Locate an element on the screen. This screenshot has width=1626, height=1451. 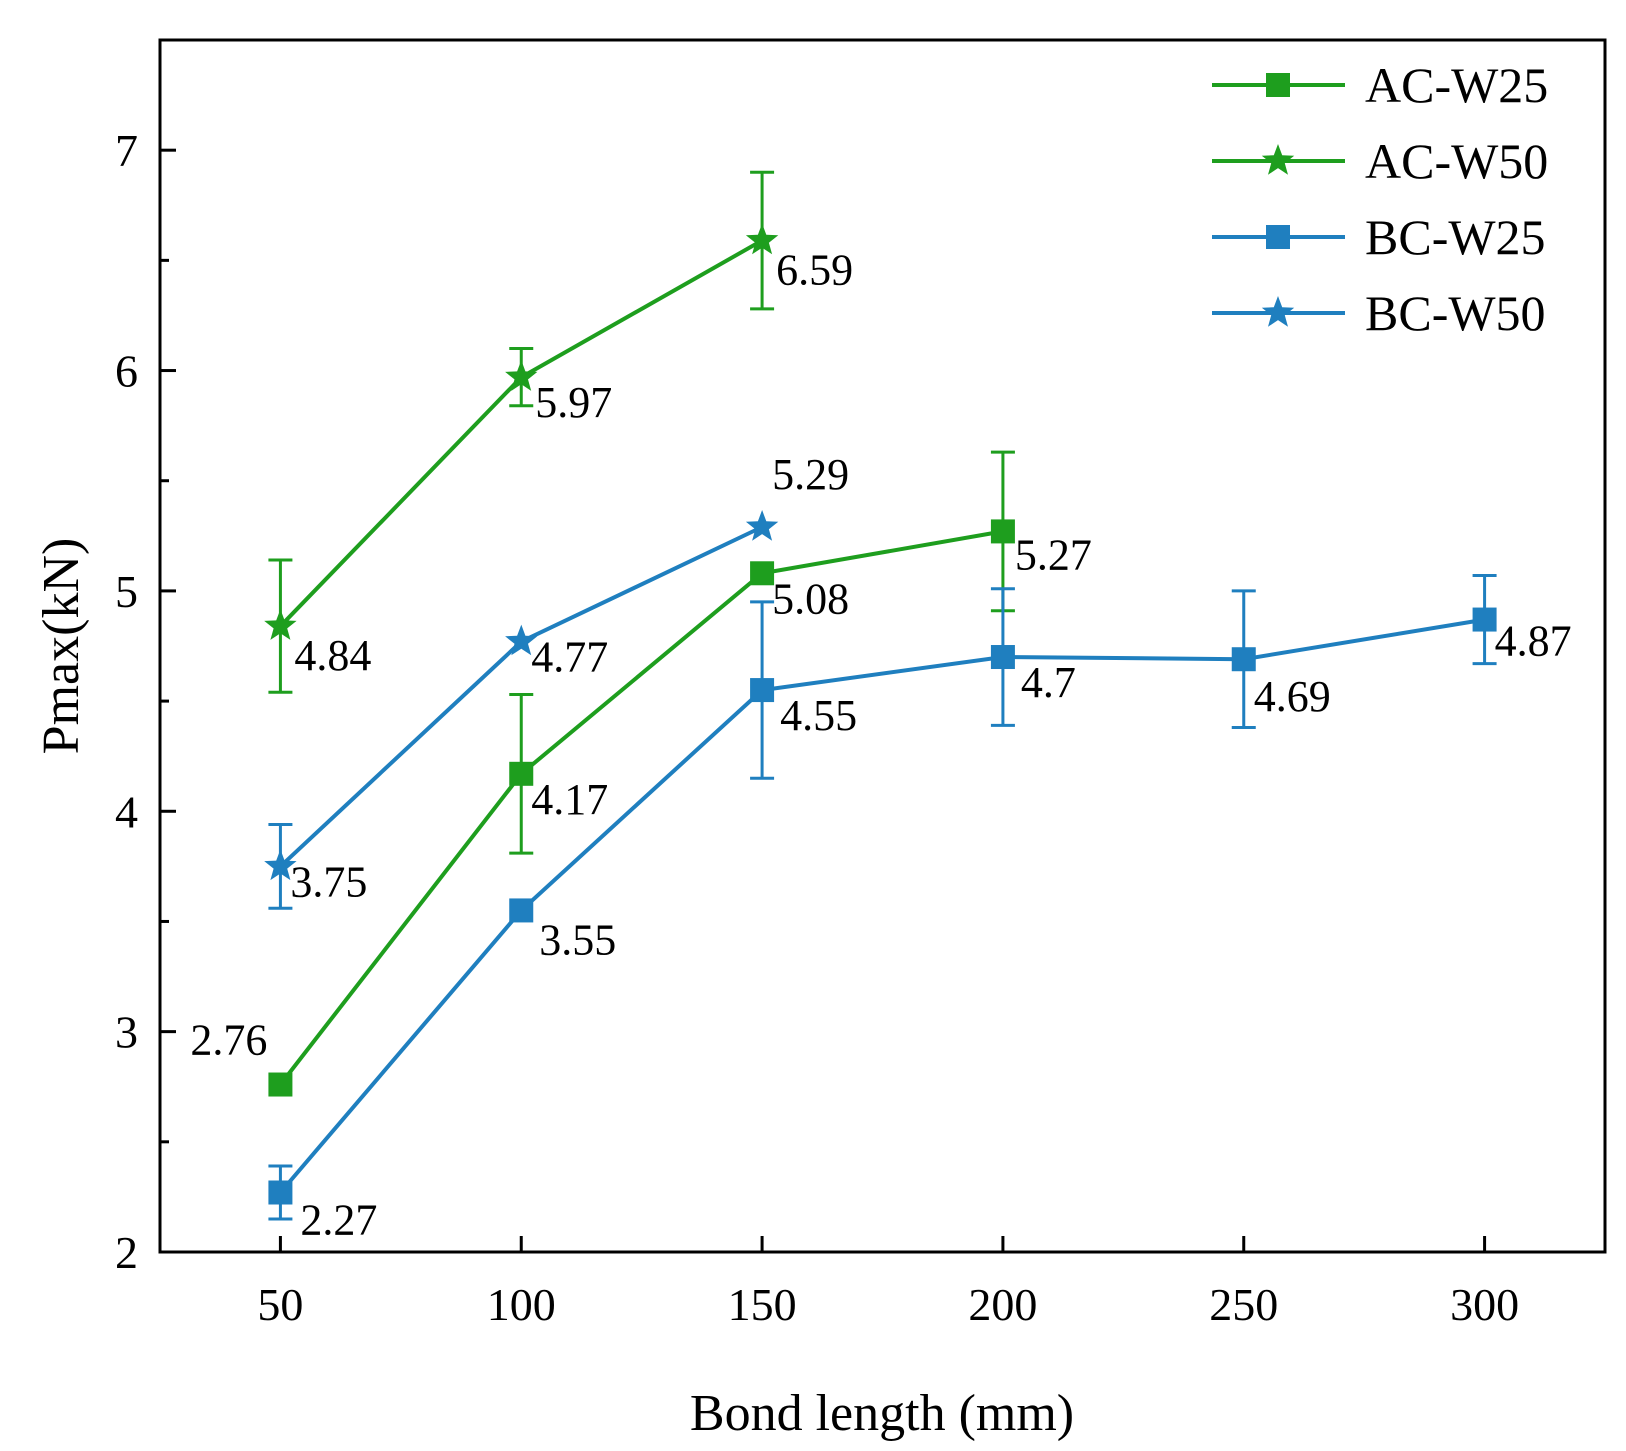
data-label: 4.84 is located at coordinates (332, 655).